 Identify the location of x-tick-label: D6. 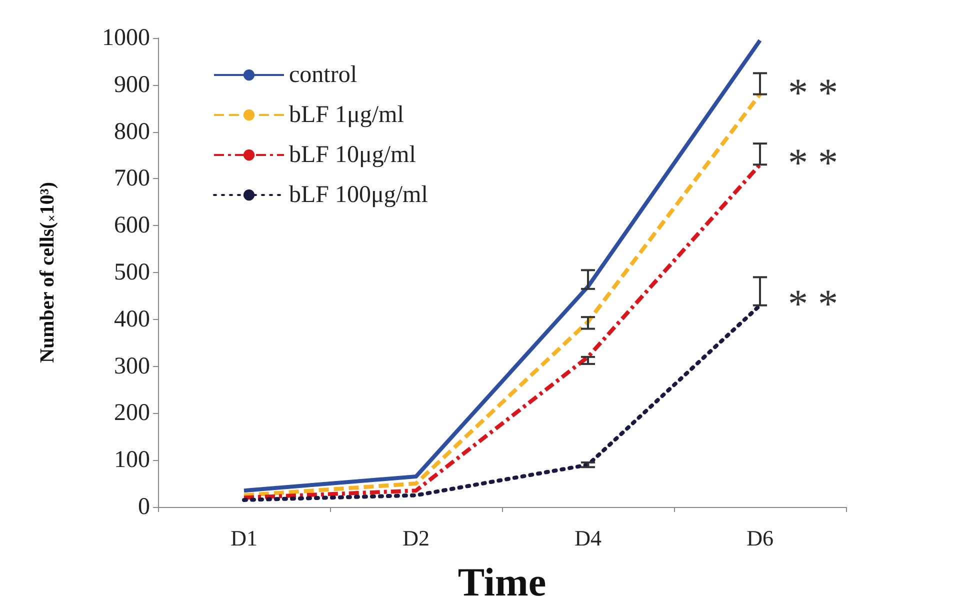
(760, 538).